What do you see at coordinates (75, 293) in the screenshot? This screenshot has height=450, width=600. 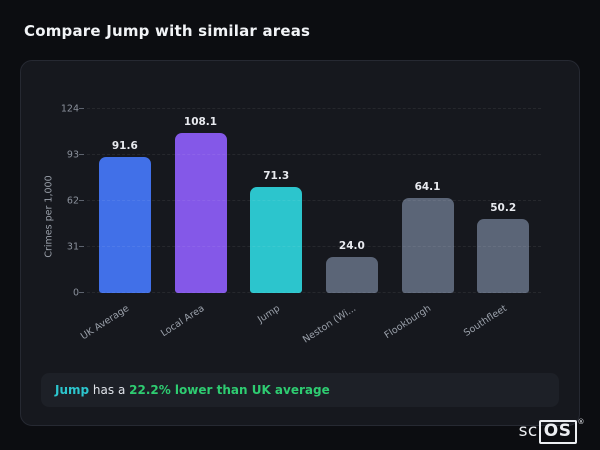 I see `y-tick-label: 0` at bounding box center [75, 293].